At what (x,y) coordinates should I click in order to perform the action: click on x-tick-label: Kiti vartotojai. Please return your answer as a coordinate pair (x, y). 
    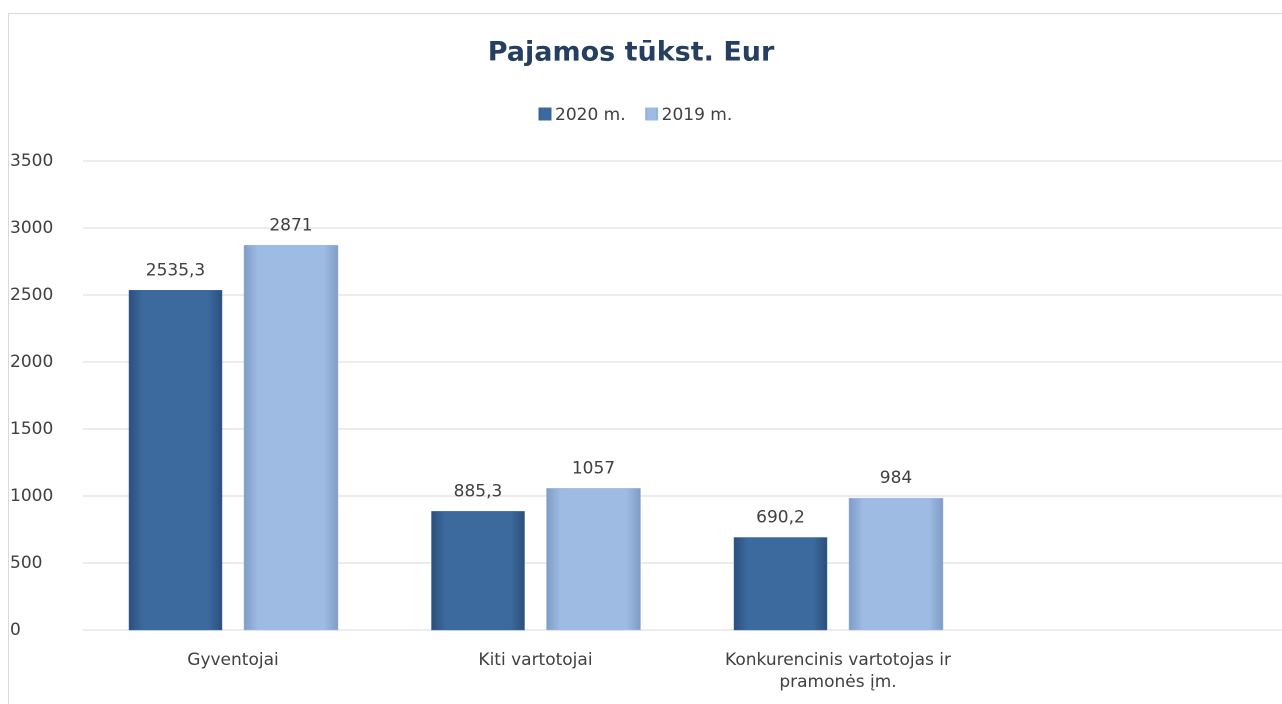
    Looking at the image, I should click on (535, 660).